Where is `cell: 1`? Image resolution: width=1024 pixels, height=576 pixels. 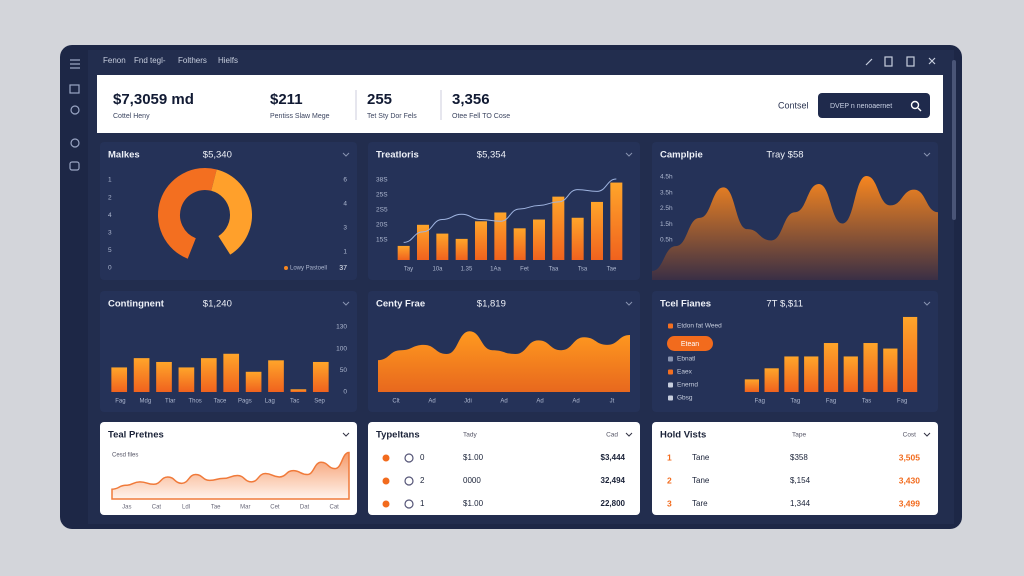 cell: 1 is located at coordinates (422, 503).